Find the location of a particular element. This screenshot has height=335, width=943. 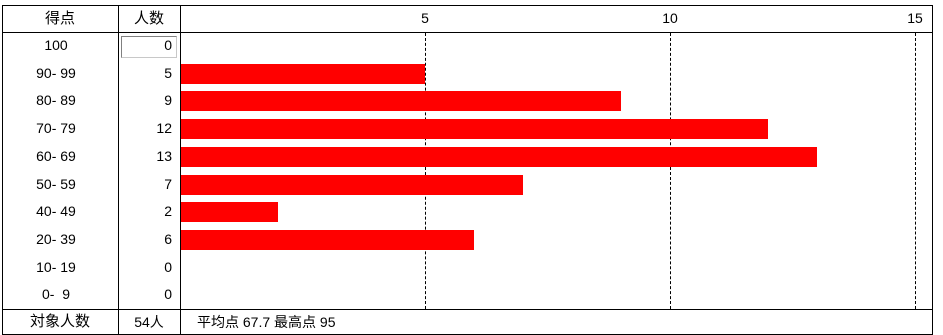

score-range-label: 80- 89 is located at coordinates (56, 100).